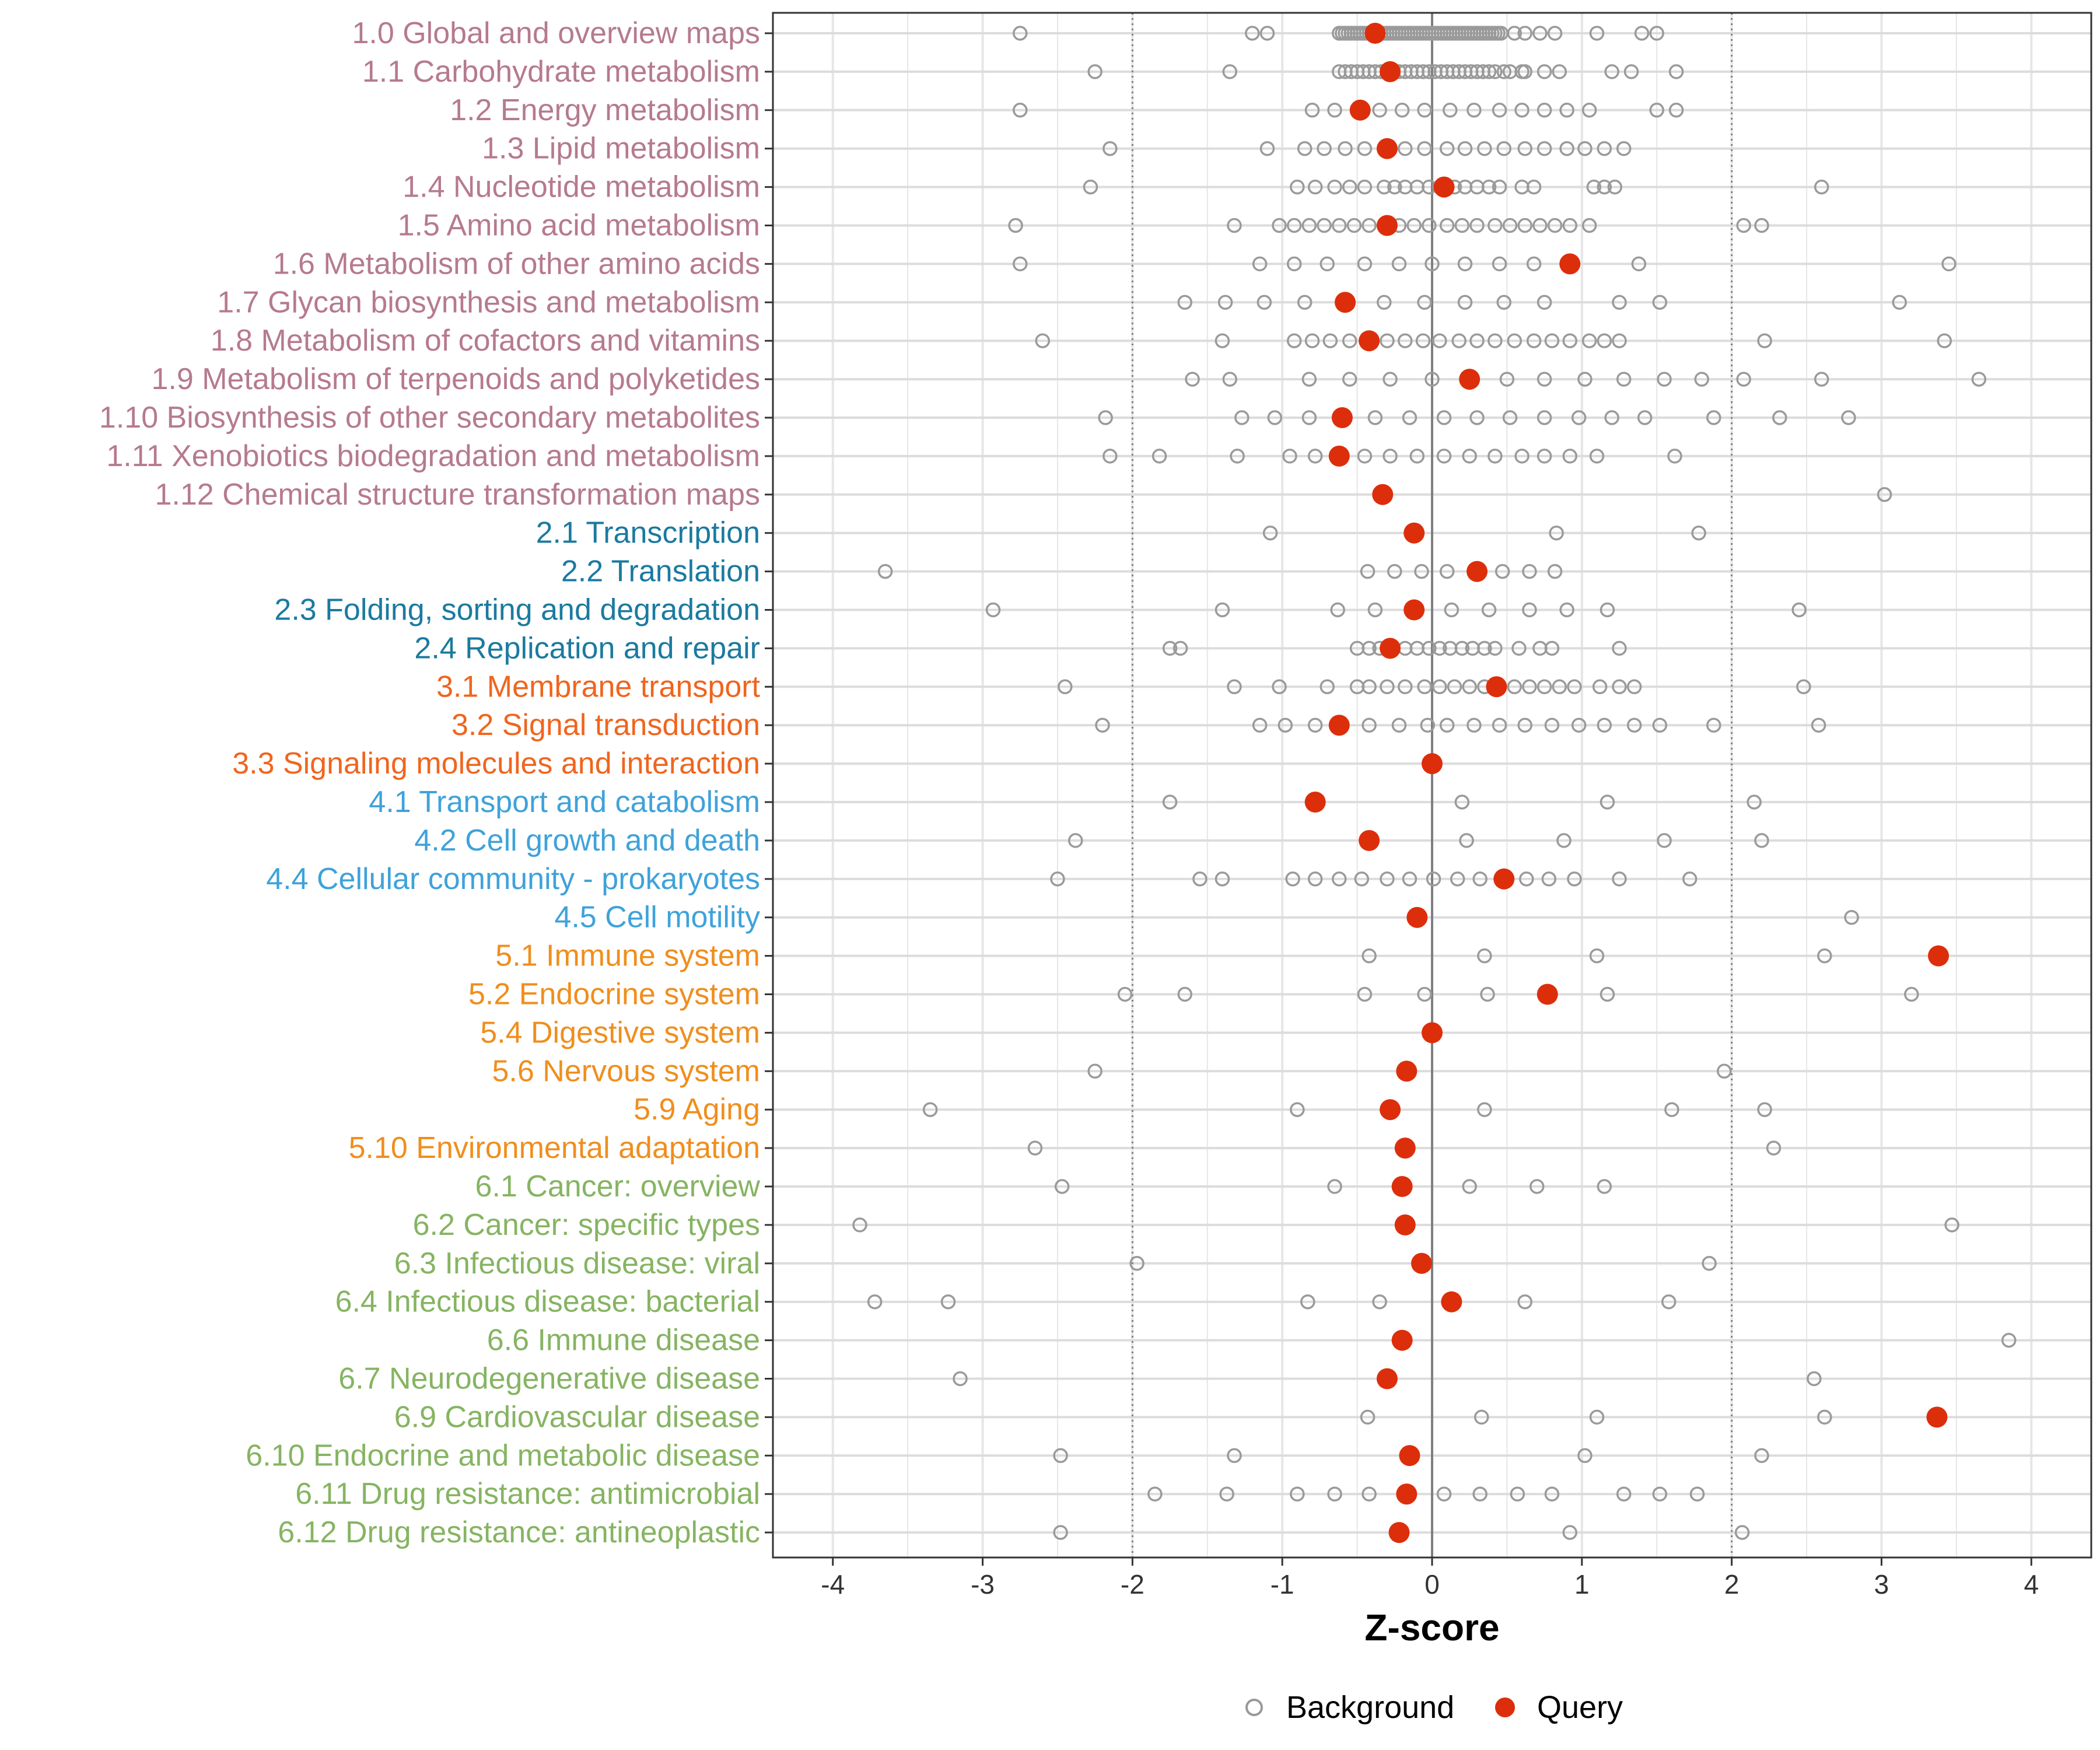 Image resolution: width=2100 pixels, height=1750 pixels. I want to click on x-tick-label: -3, so click(983, 1584).